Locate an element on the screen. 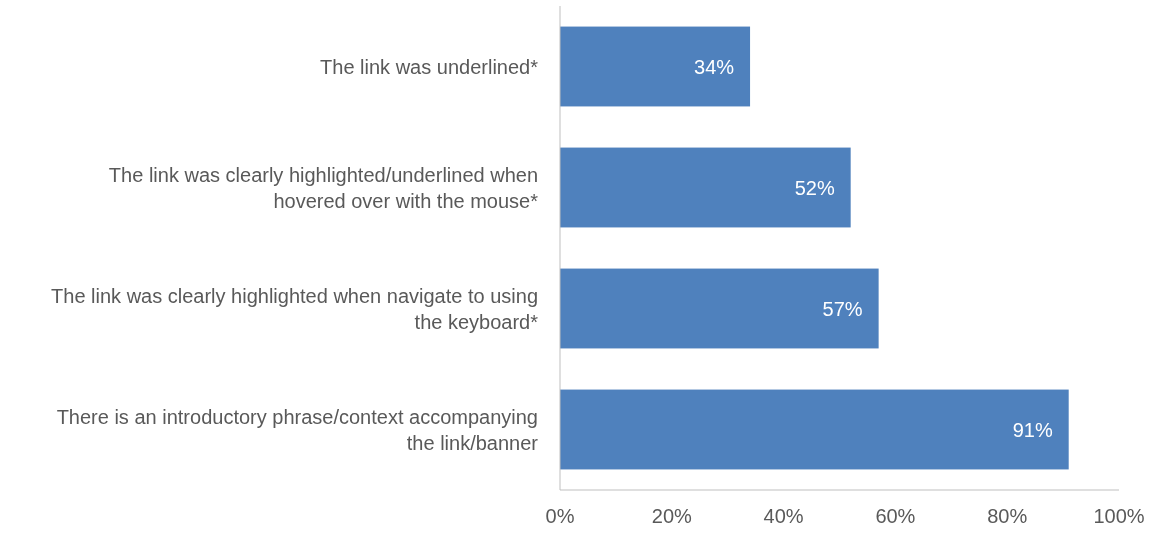  x-tick-label: 0% is located at coordinates (560, 516).